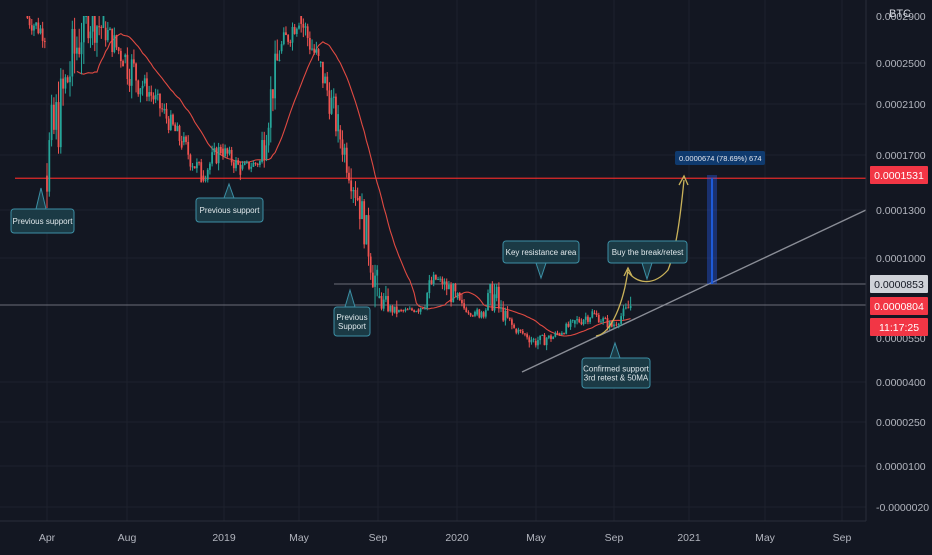 This screenshot has width=932, height=555. I want to click on annotation-text: 3rd retest & 50MA, so click(616, 378).